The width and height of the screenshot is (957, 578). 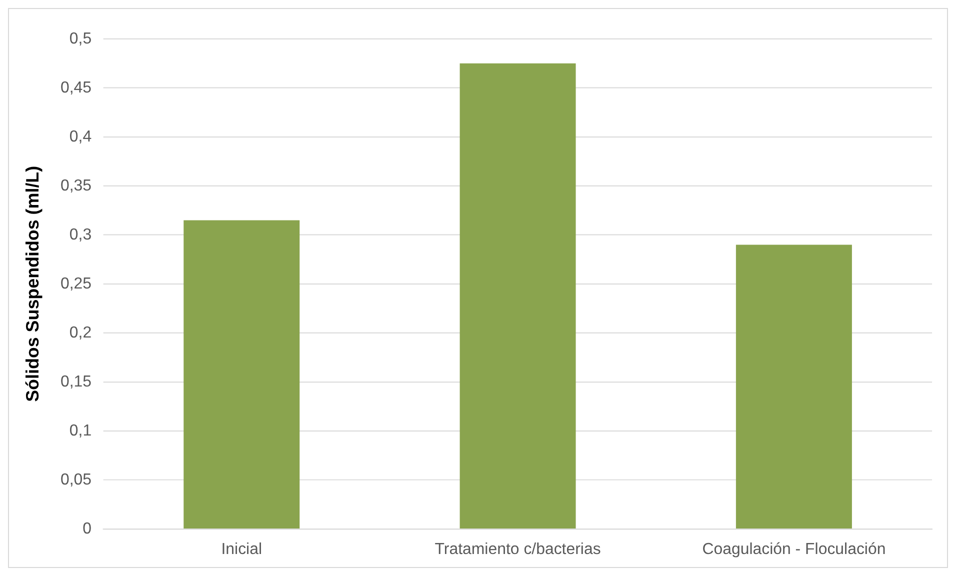 What do you see at coordinates (241, 549) in the screenshot?
I see `x-tick-label: Inicial` at bounding box center [241, 549].